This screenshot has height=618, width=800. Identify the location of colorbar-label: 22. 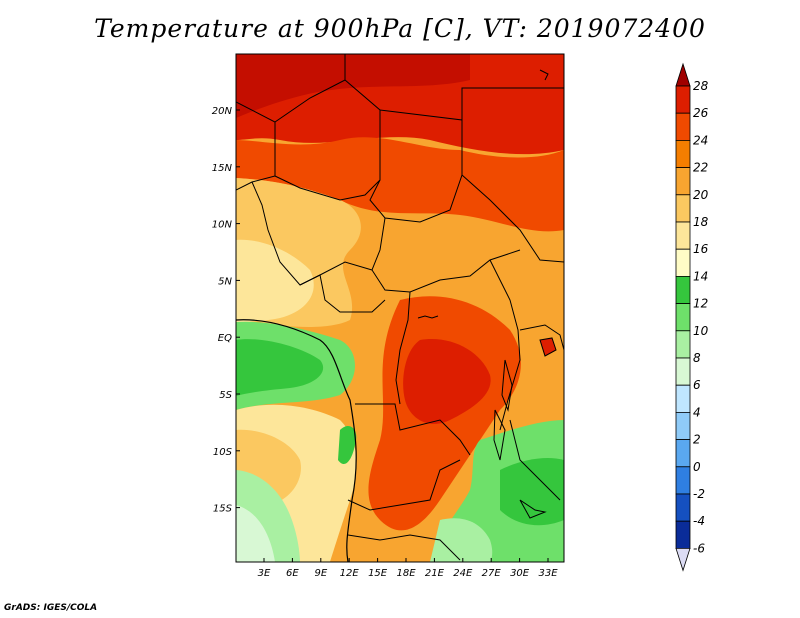
(700, 168).